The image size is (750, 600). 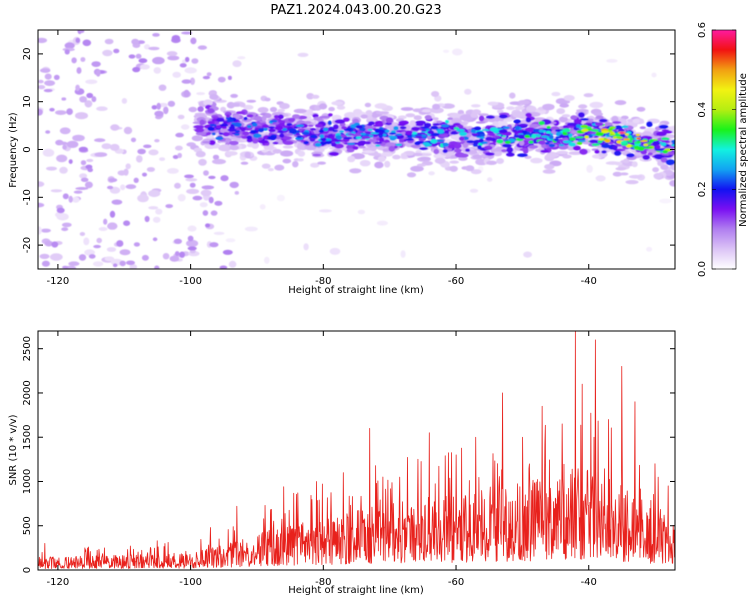 What do you see at coordinates (27, 245) in the screenshot?
I see `y-tick-label: -20` at bounding box center [27, 245].